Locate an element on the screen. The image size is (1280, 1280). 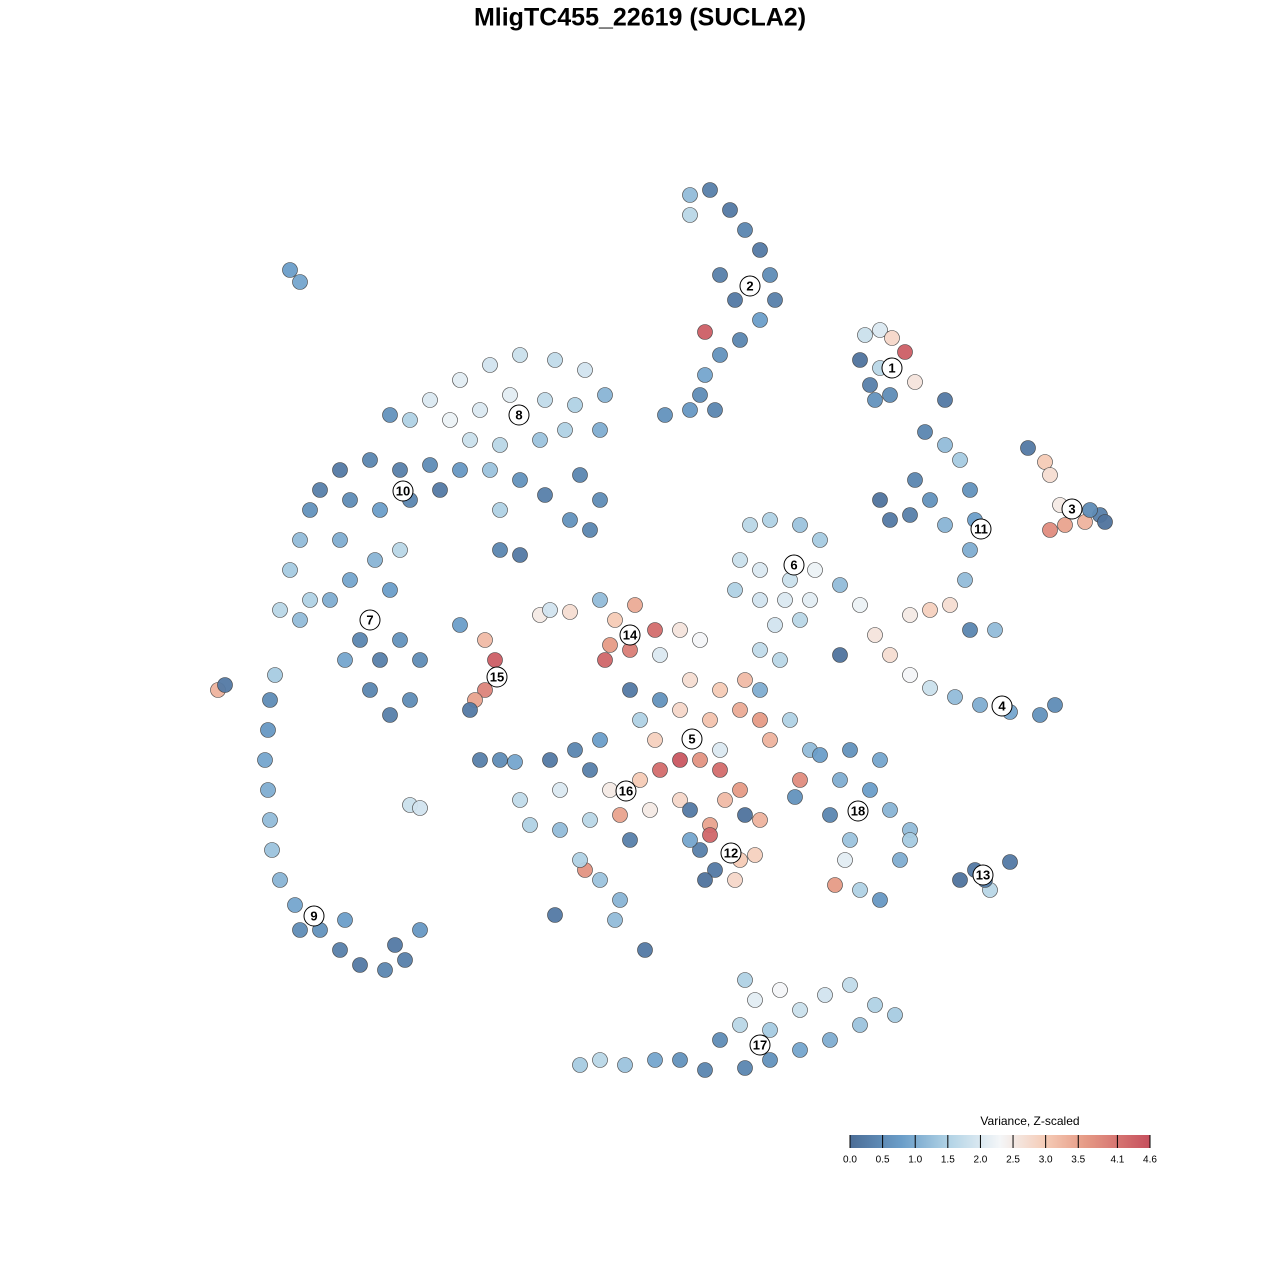
colorbar-tick-label: 4.6 is located at coordinates (1150, 1160).